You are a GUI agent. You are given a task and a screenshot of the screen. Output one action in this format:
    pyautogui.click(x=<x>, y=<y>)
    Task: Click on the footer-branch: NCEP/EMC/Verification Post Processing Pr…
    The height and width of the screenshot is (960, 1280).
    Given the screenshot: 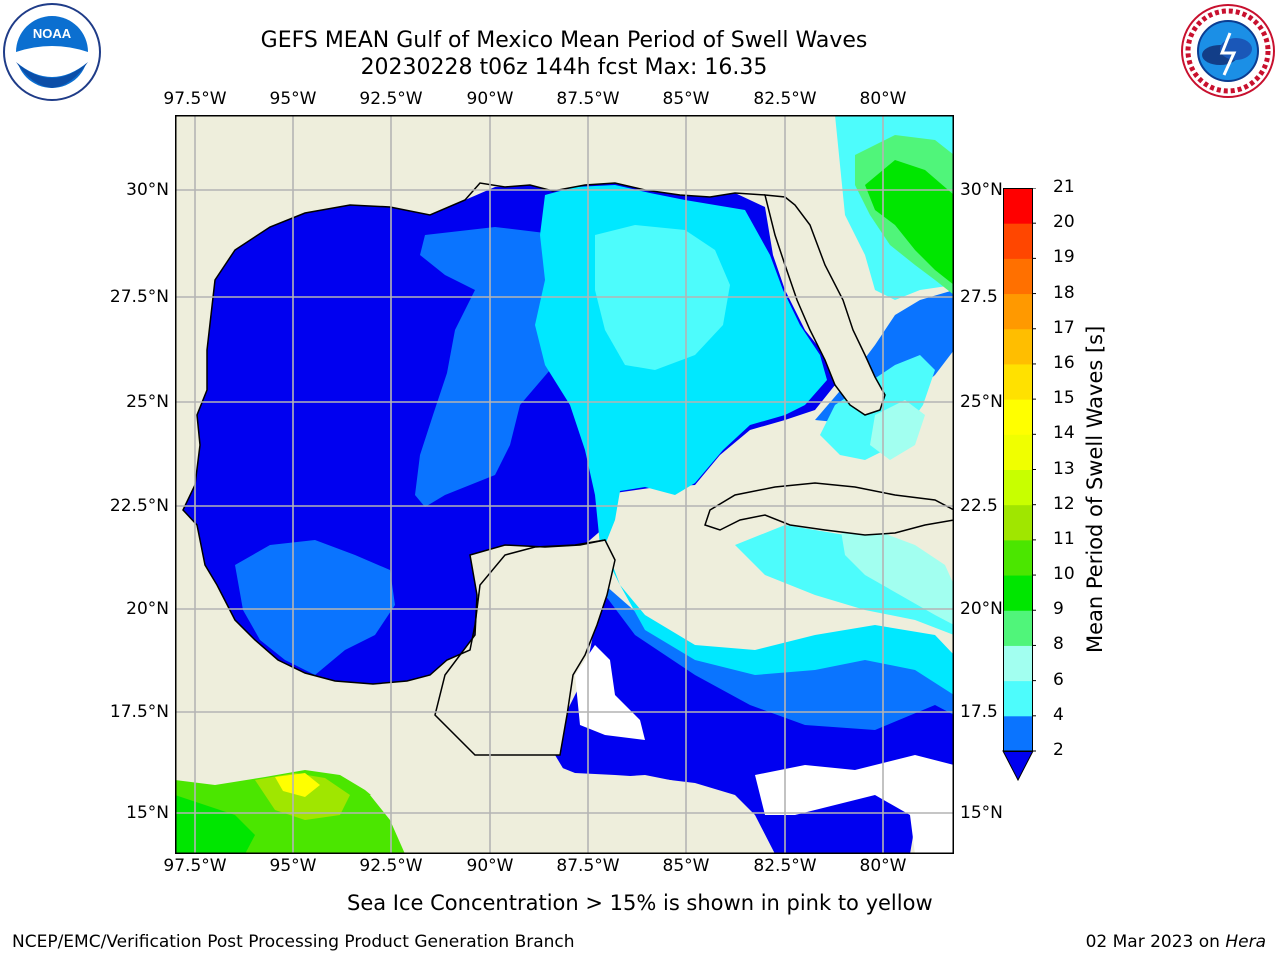 What is the action you would take?
    pyautogui.click(x=293, y=942)
    